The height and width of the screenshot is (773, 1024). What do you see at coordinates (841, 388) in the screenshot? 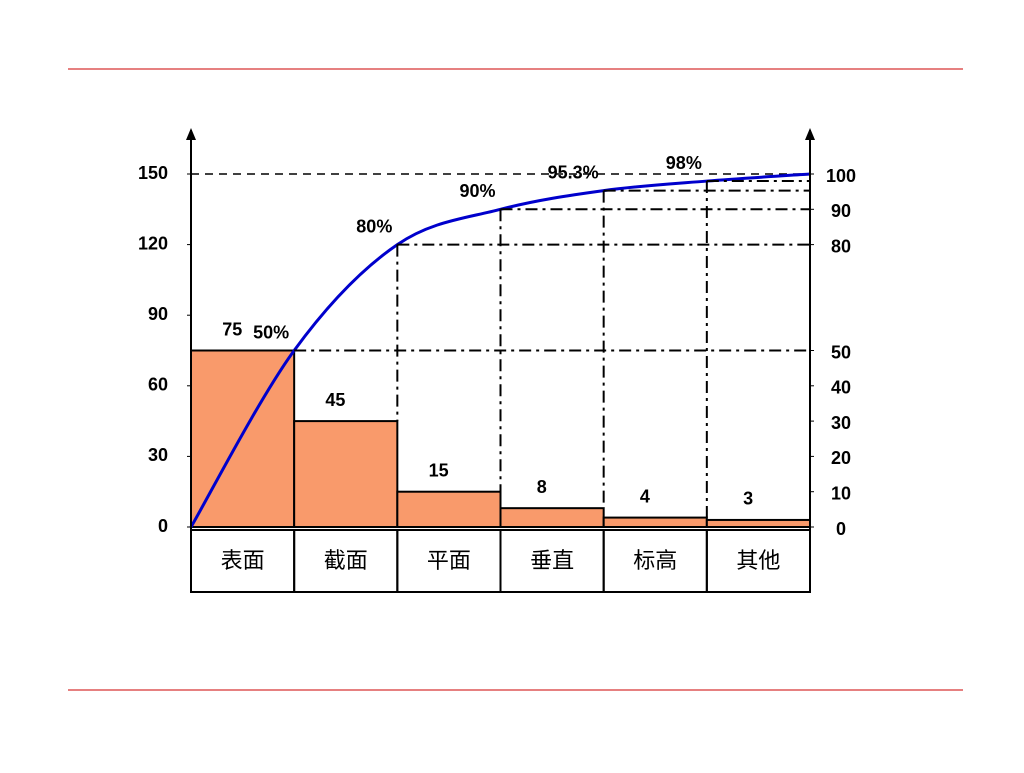
I see `y2-tick-label: 40` at bounding box center [841, 388].